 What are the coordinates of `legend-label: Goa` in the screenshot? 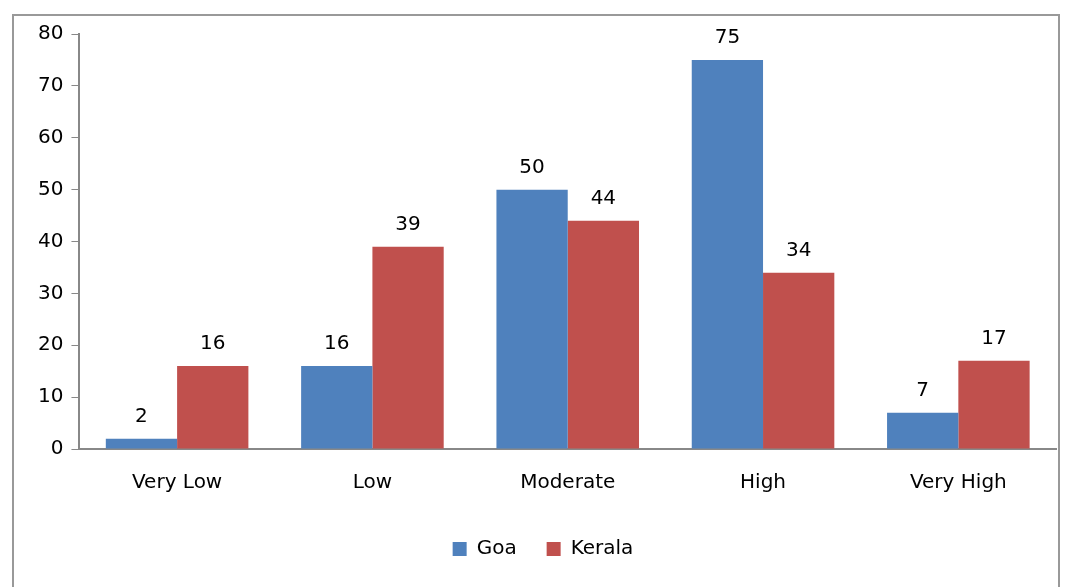 It's located at (496, 547).